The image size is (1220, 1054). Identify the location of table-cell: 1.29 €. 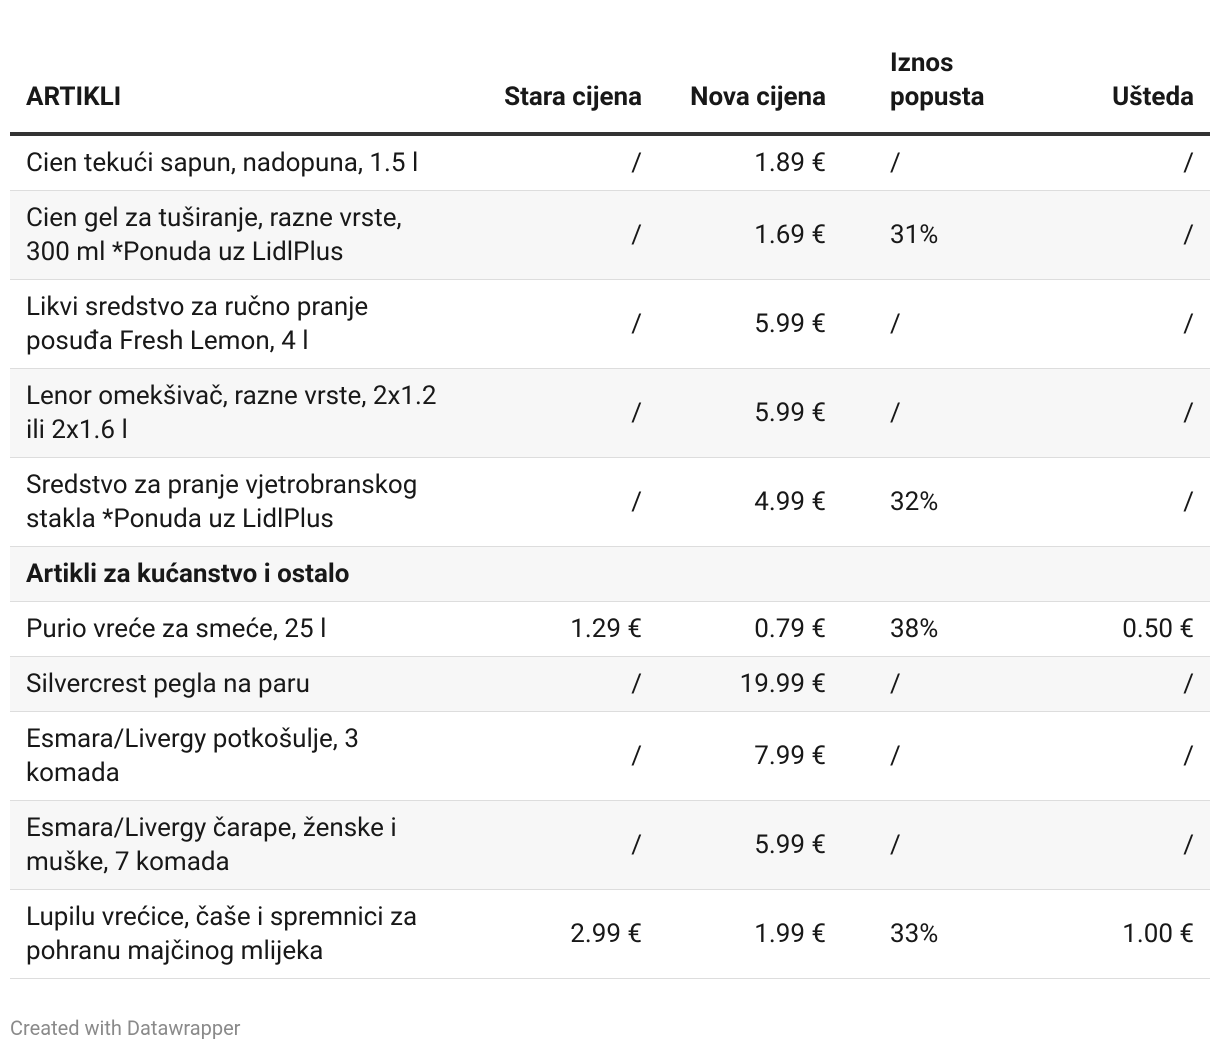
(559, 629).